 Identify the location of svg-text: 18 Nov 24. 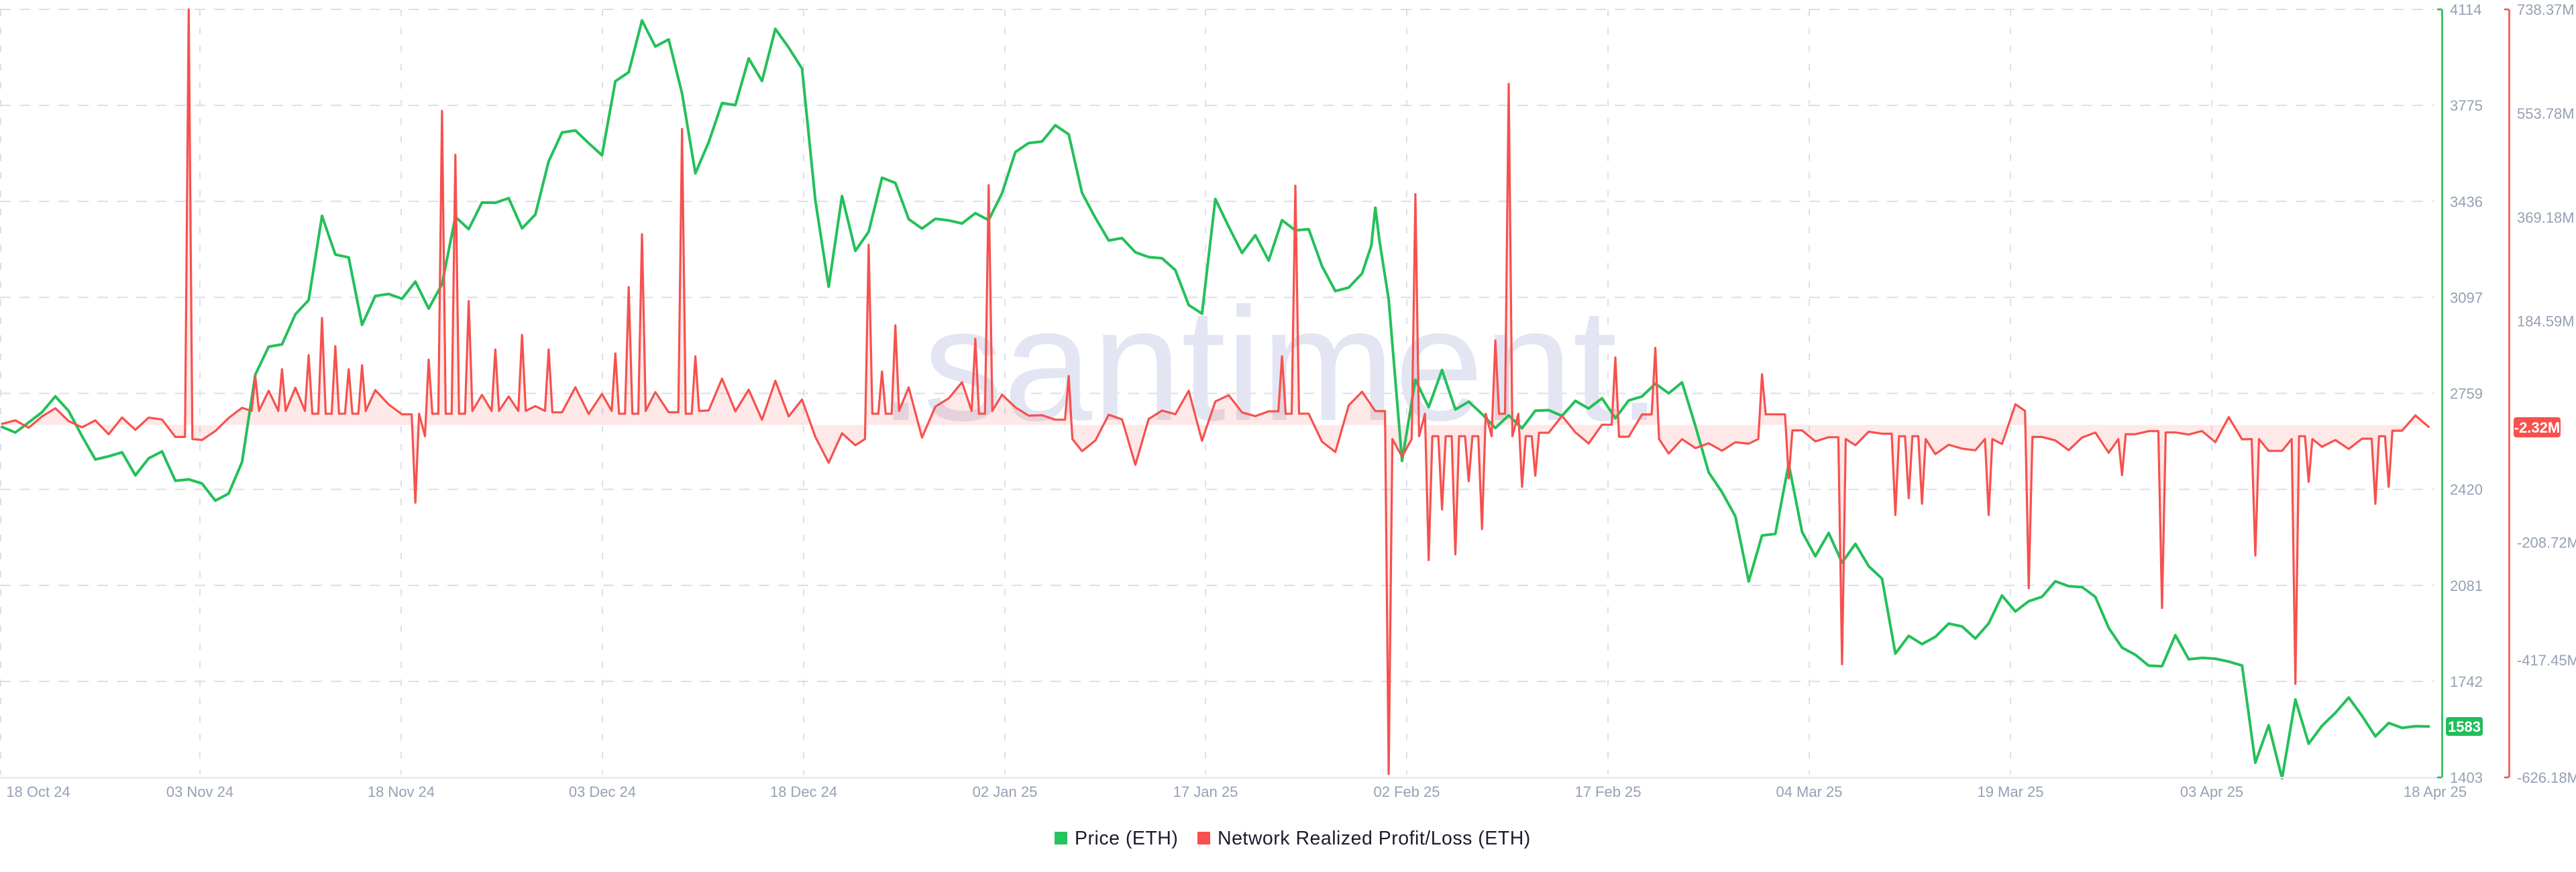
(401, 791).